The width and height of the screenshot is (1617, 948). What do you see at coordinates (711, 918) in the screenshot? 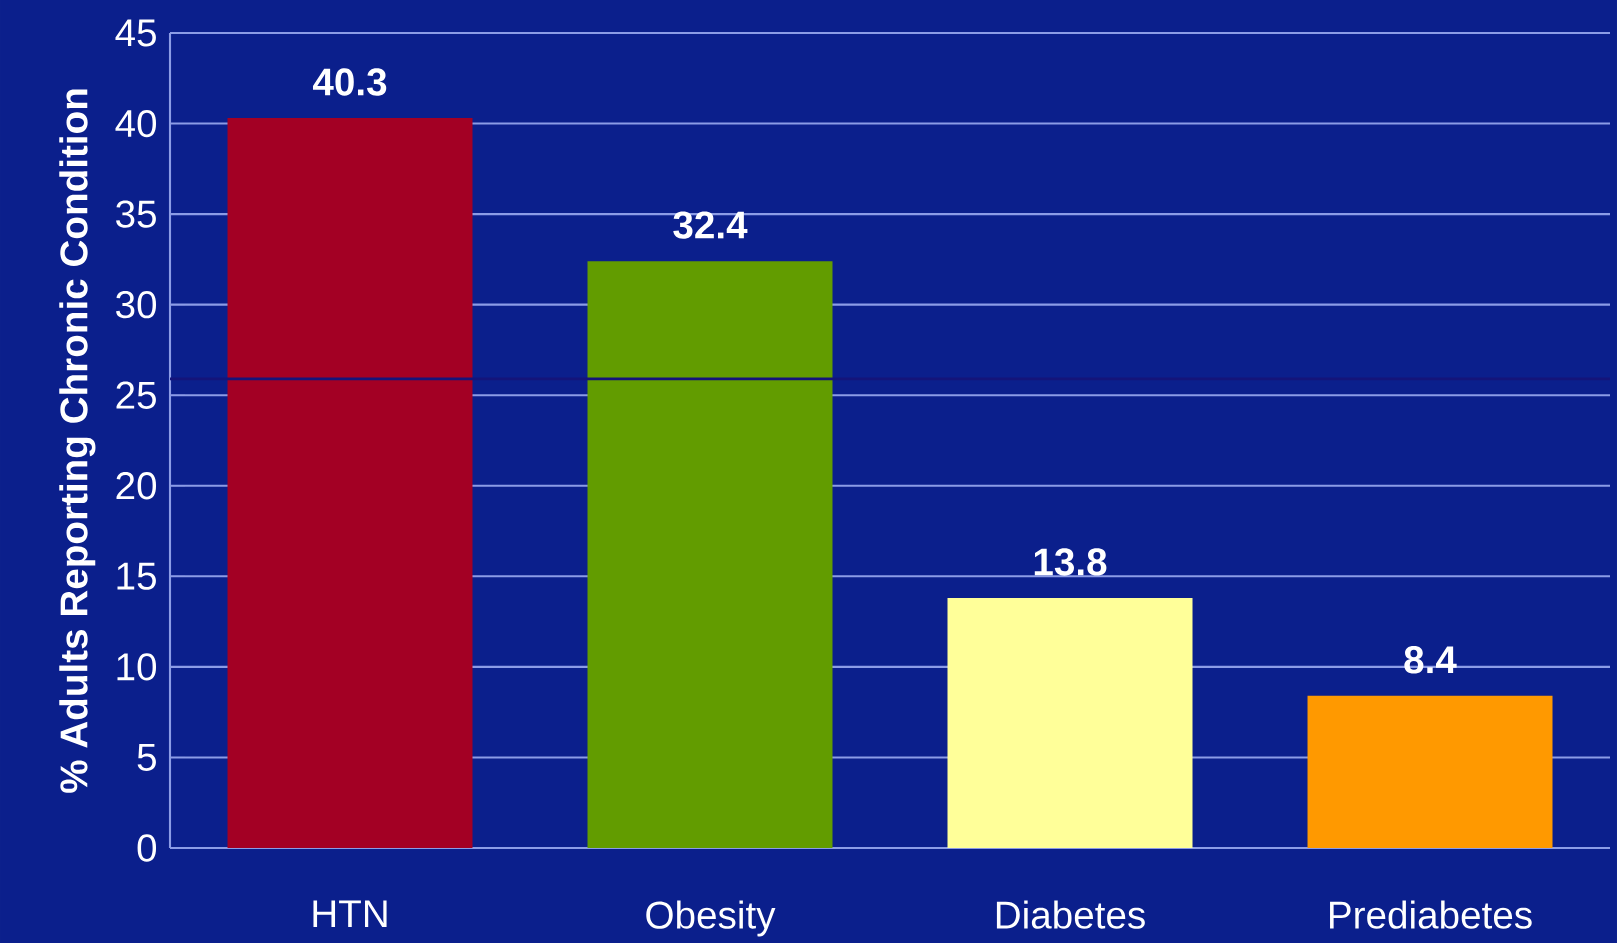
I see `x-tick-label: Obesity` at bounding box center [711, 918].